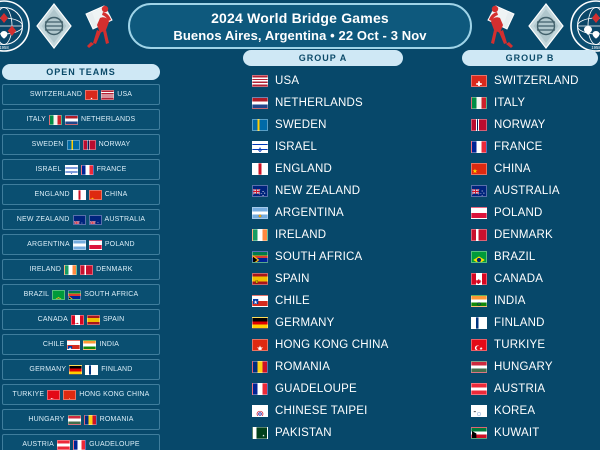 This screenshot has height=450, width=600. What do you see at coordinates (342, 235) in the screenshot?
I see `group-a-team-row: IRELAND` at bounding box center [342, 235].